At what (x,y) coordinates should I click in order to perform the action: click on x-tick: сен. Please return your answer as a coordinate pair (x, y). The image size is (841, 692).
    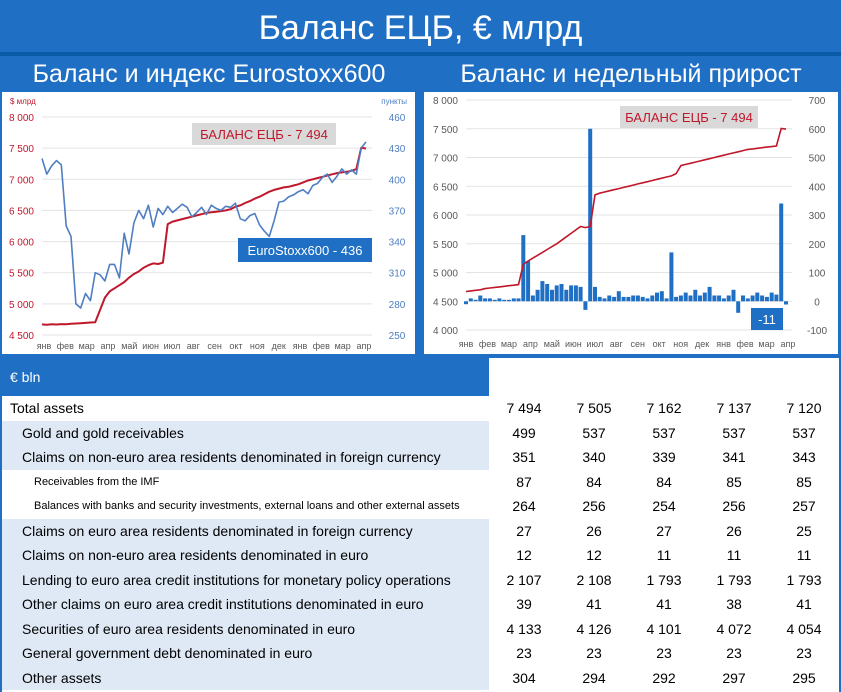
    Looking at the image, I should click on (214, 346).